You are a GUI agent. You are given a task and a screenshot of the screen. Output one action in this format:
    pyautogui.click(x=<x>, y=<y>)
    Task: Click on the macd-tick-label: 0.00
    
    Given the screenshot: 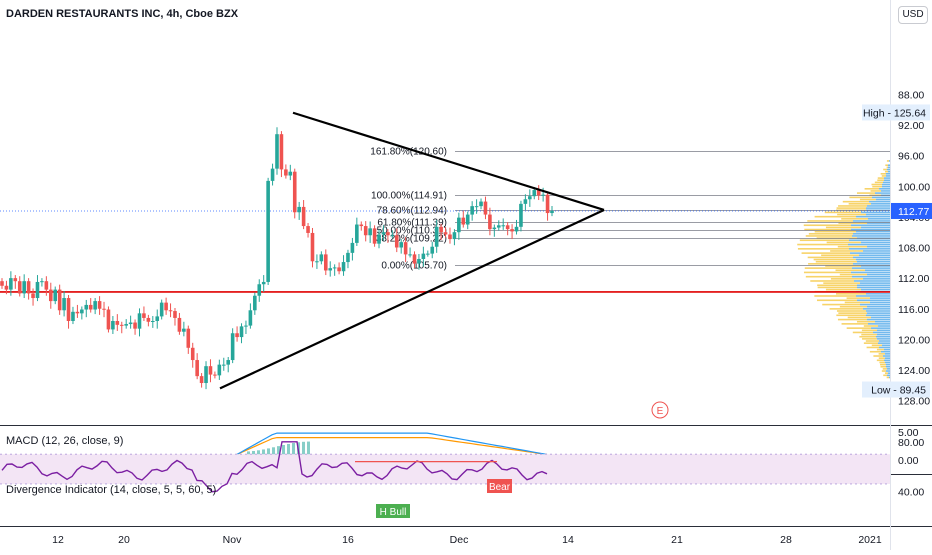 What is the action you would take?
    pyautogui.click(x=908, y=461)
    